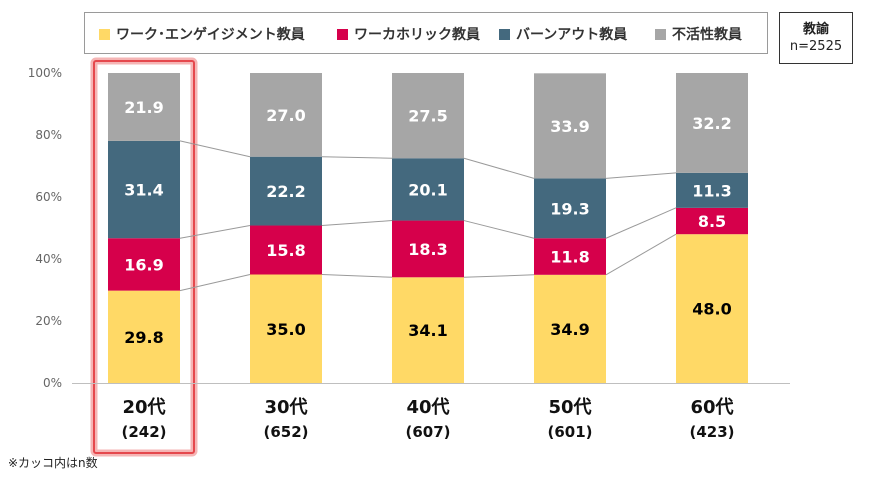  I want to click on category-count-label: (242), so click(143, 432).